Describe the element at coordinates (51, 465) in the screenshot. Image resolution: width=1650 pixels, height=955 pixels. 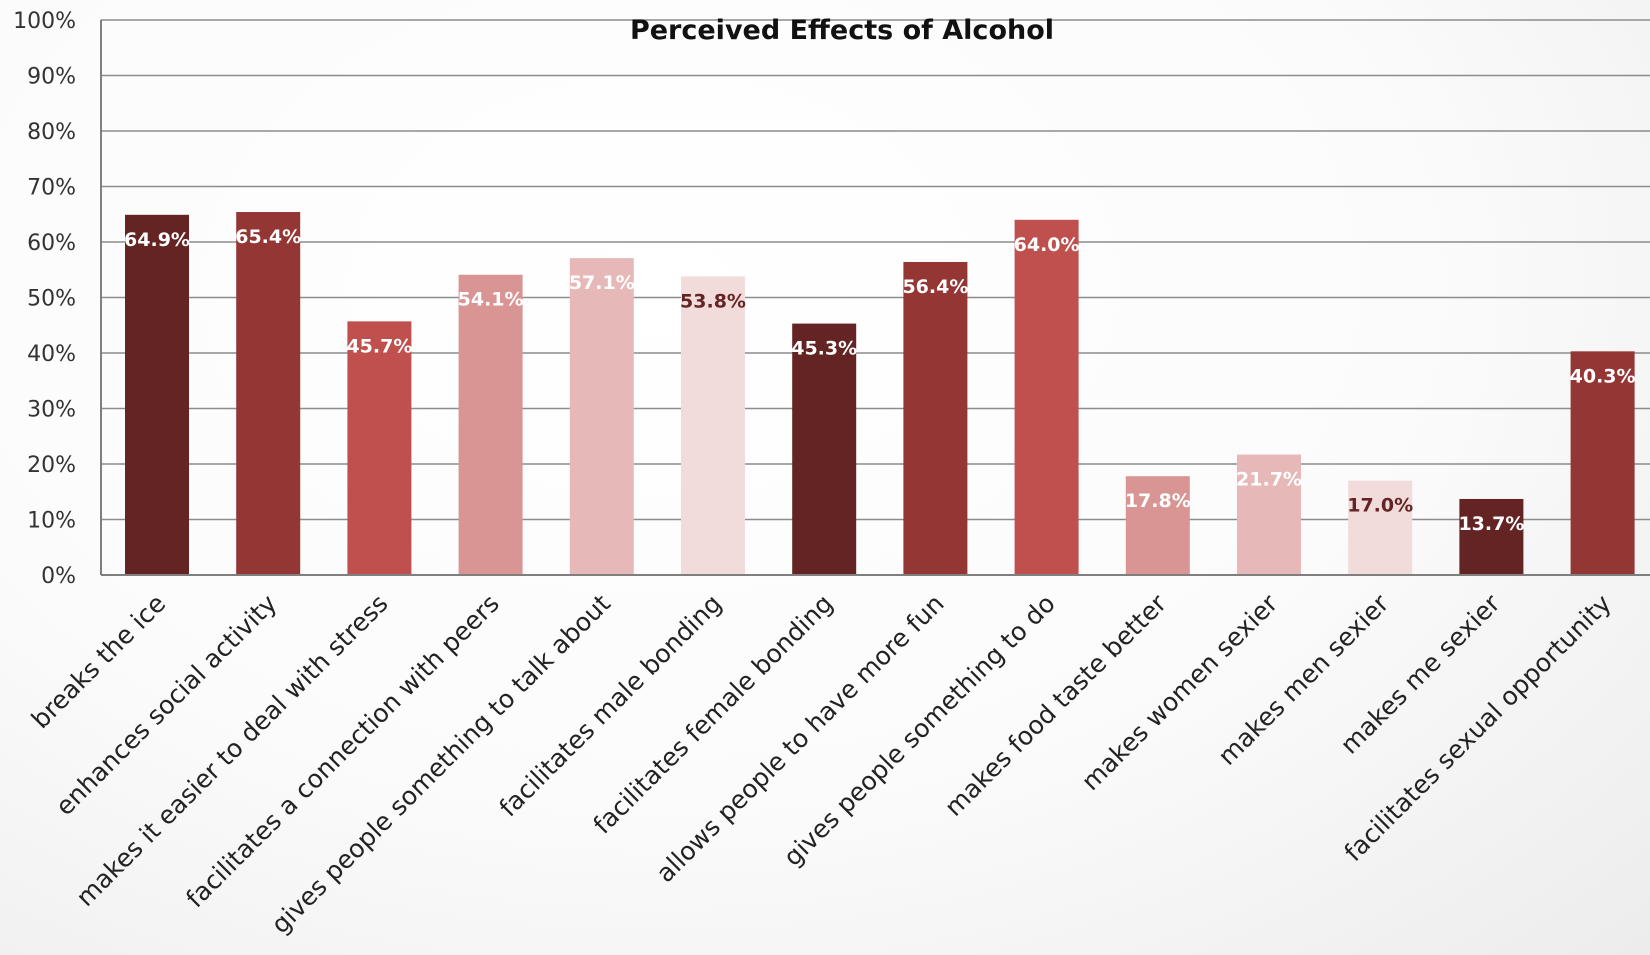
I see `y-tick-label: 20%` at that location.